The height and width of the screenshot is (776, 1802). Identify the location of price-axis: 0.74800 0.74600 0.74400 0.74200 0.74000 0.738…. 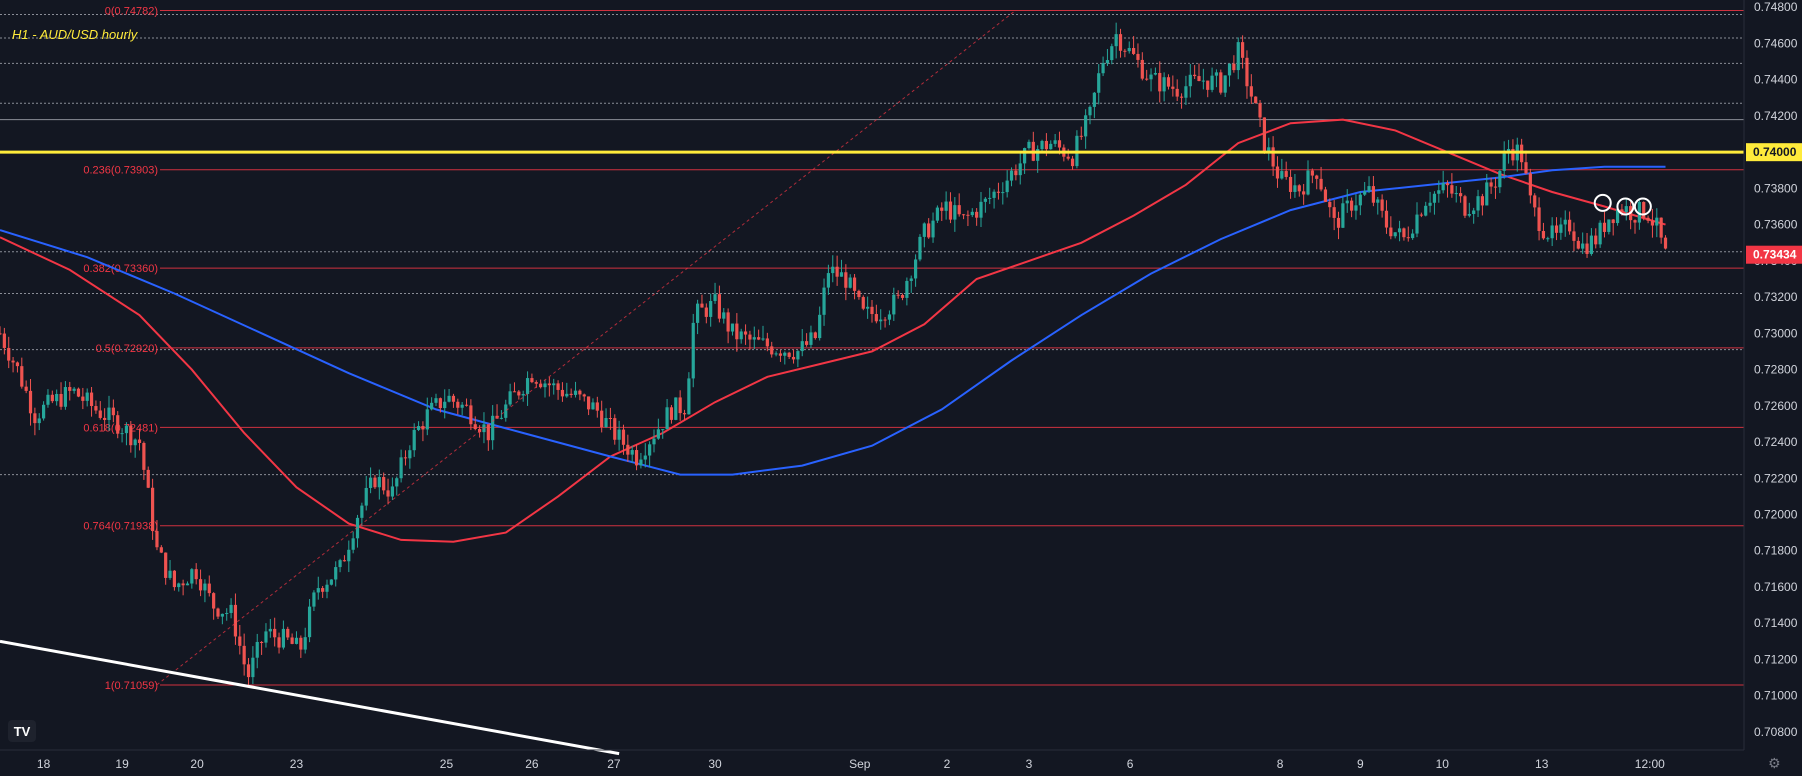
(1774, 369).